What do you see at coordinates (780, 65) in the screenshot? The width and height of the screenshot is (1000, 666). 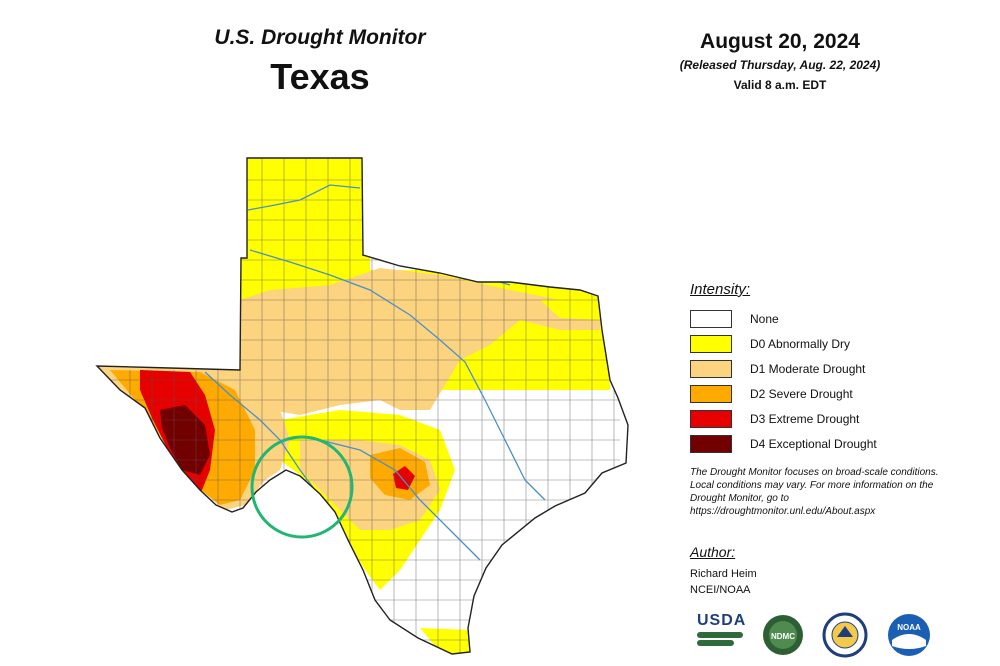 I see `release-date: (Released Thursday, Aug. 22, 2024)` at bounding box center [780, 65].